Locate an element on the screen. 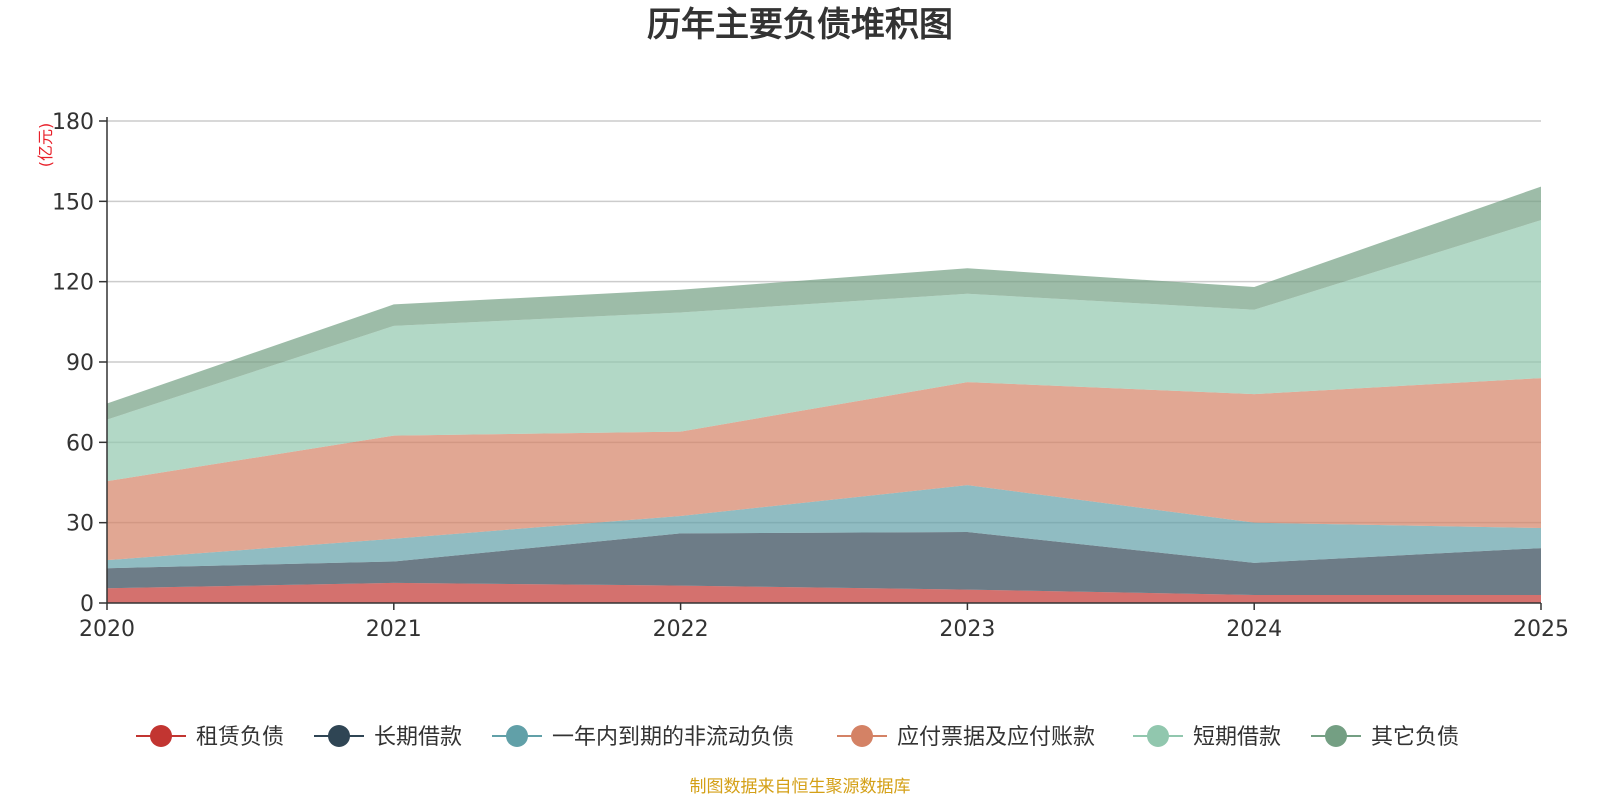 Image resolution: width=1600 pixels, height=800 pixels. y-tick-label: 180 is located at coordinates (73, 122).